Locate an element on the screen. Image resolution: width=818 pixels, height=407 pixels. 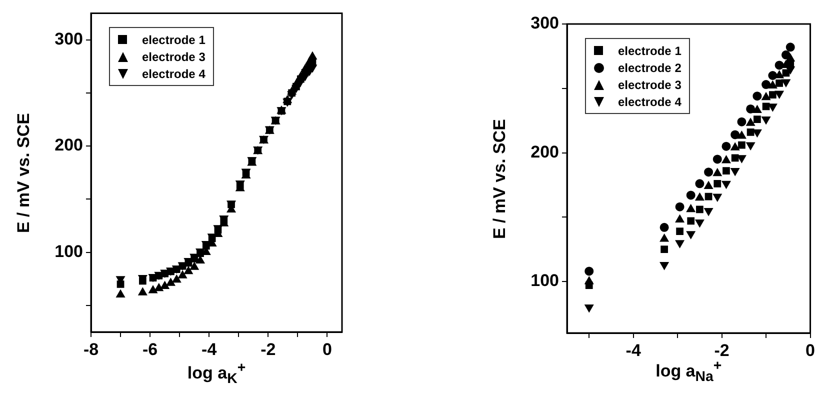
legend-label: electrode 2 is located at coordinates (650, 67).